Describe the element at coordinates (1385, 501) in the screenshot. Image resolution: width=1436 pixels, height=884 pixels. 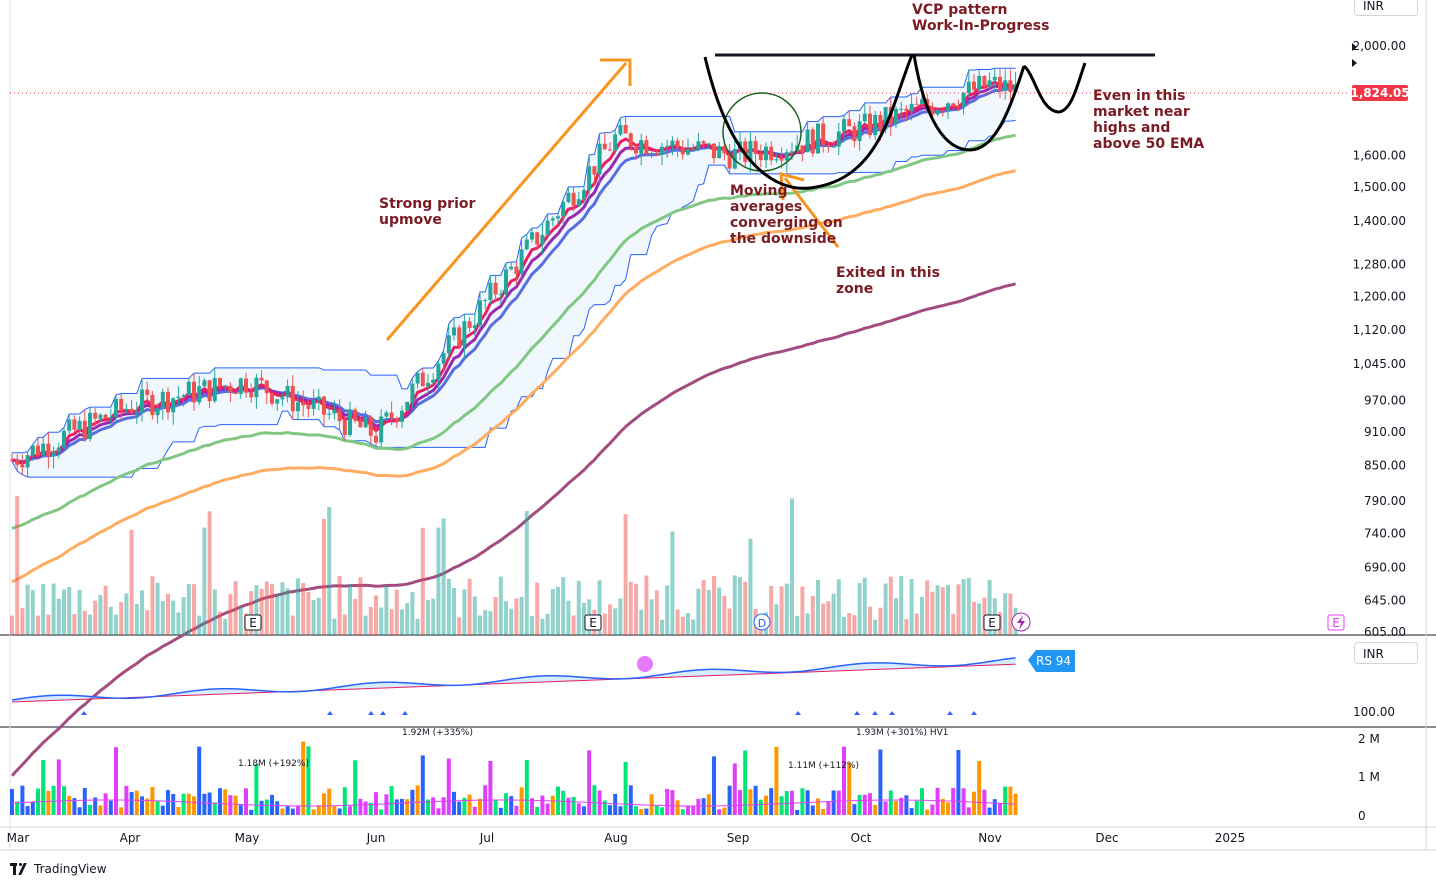
I see `price-tick-label: 790.00` at that location.